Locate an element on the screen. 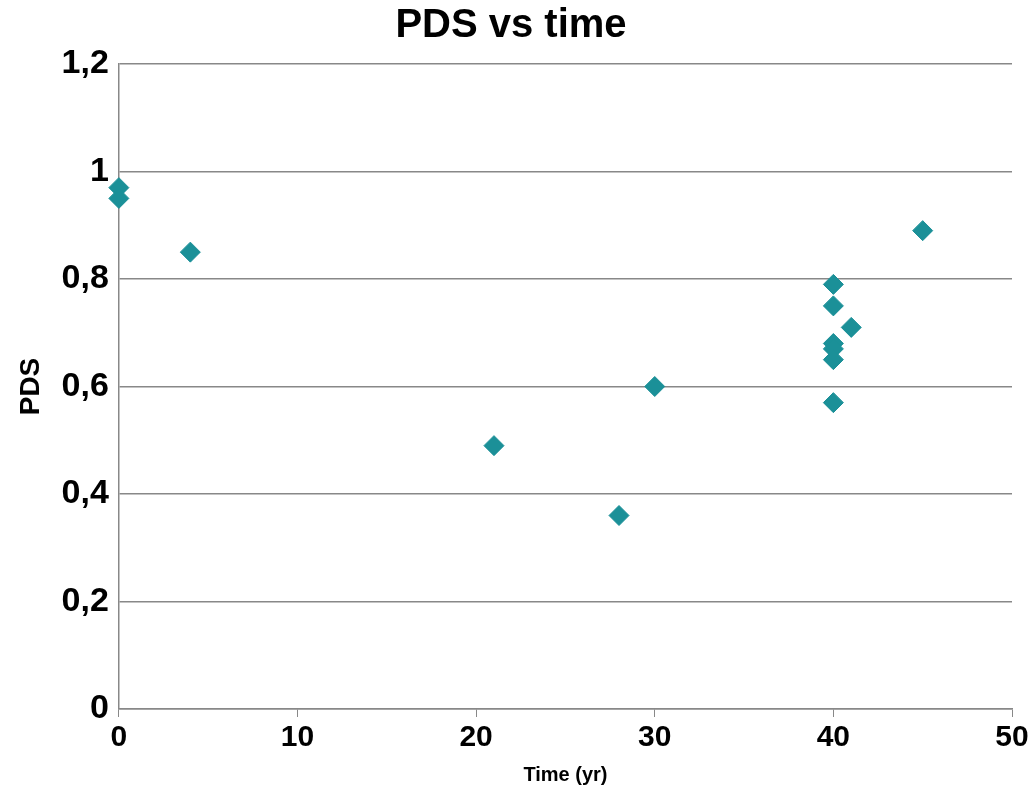 The height and width of the screenshot is (799, 1032). y-tick-label: 1 is located at coordinates (99, 168).